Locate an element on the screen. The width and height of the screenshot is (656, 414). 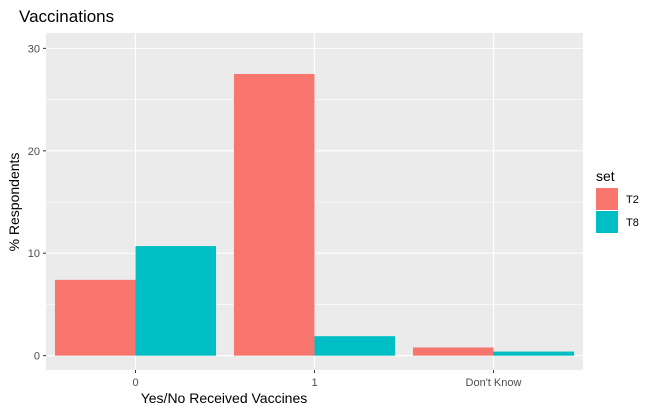
x-tick-label: 1 is located at coordinates (314, 383).